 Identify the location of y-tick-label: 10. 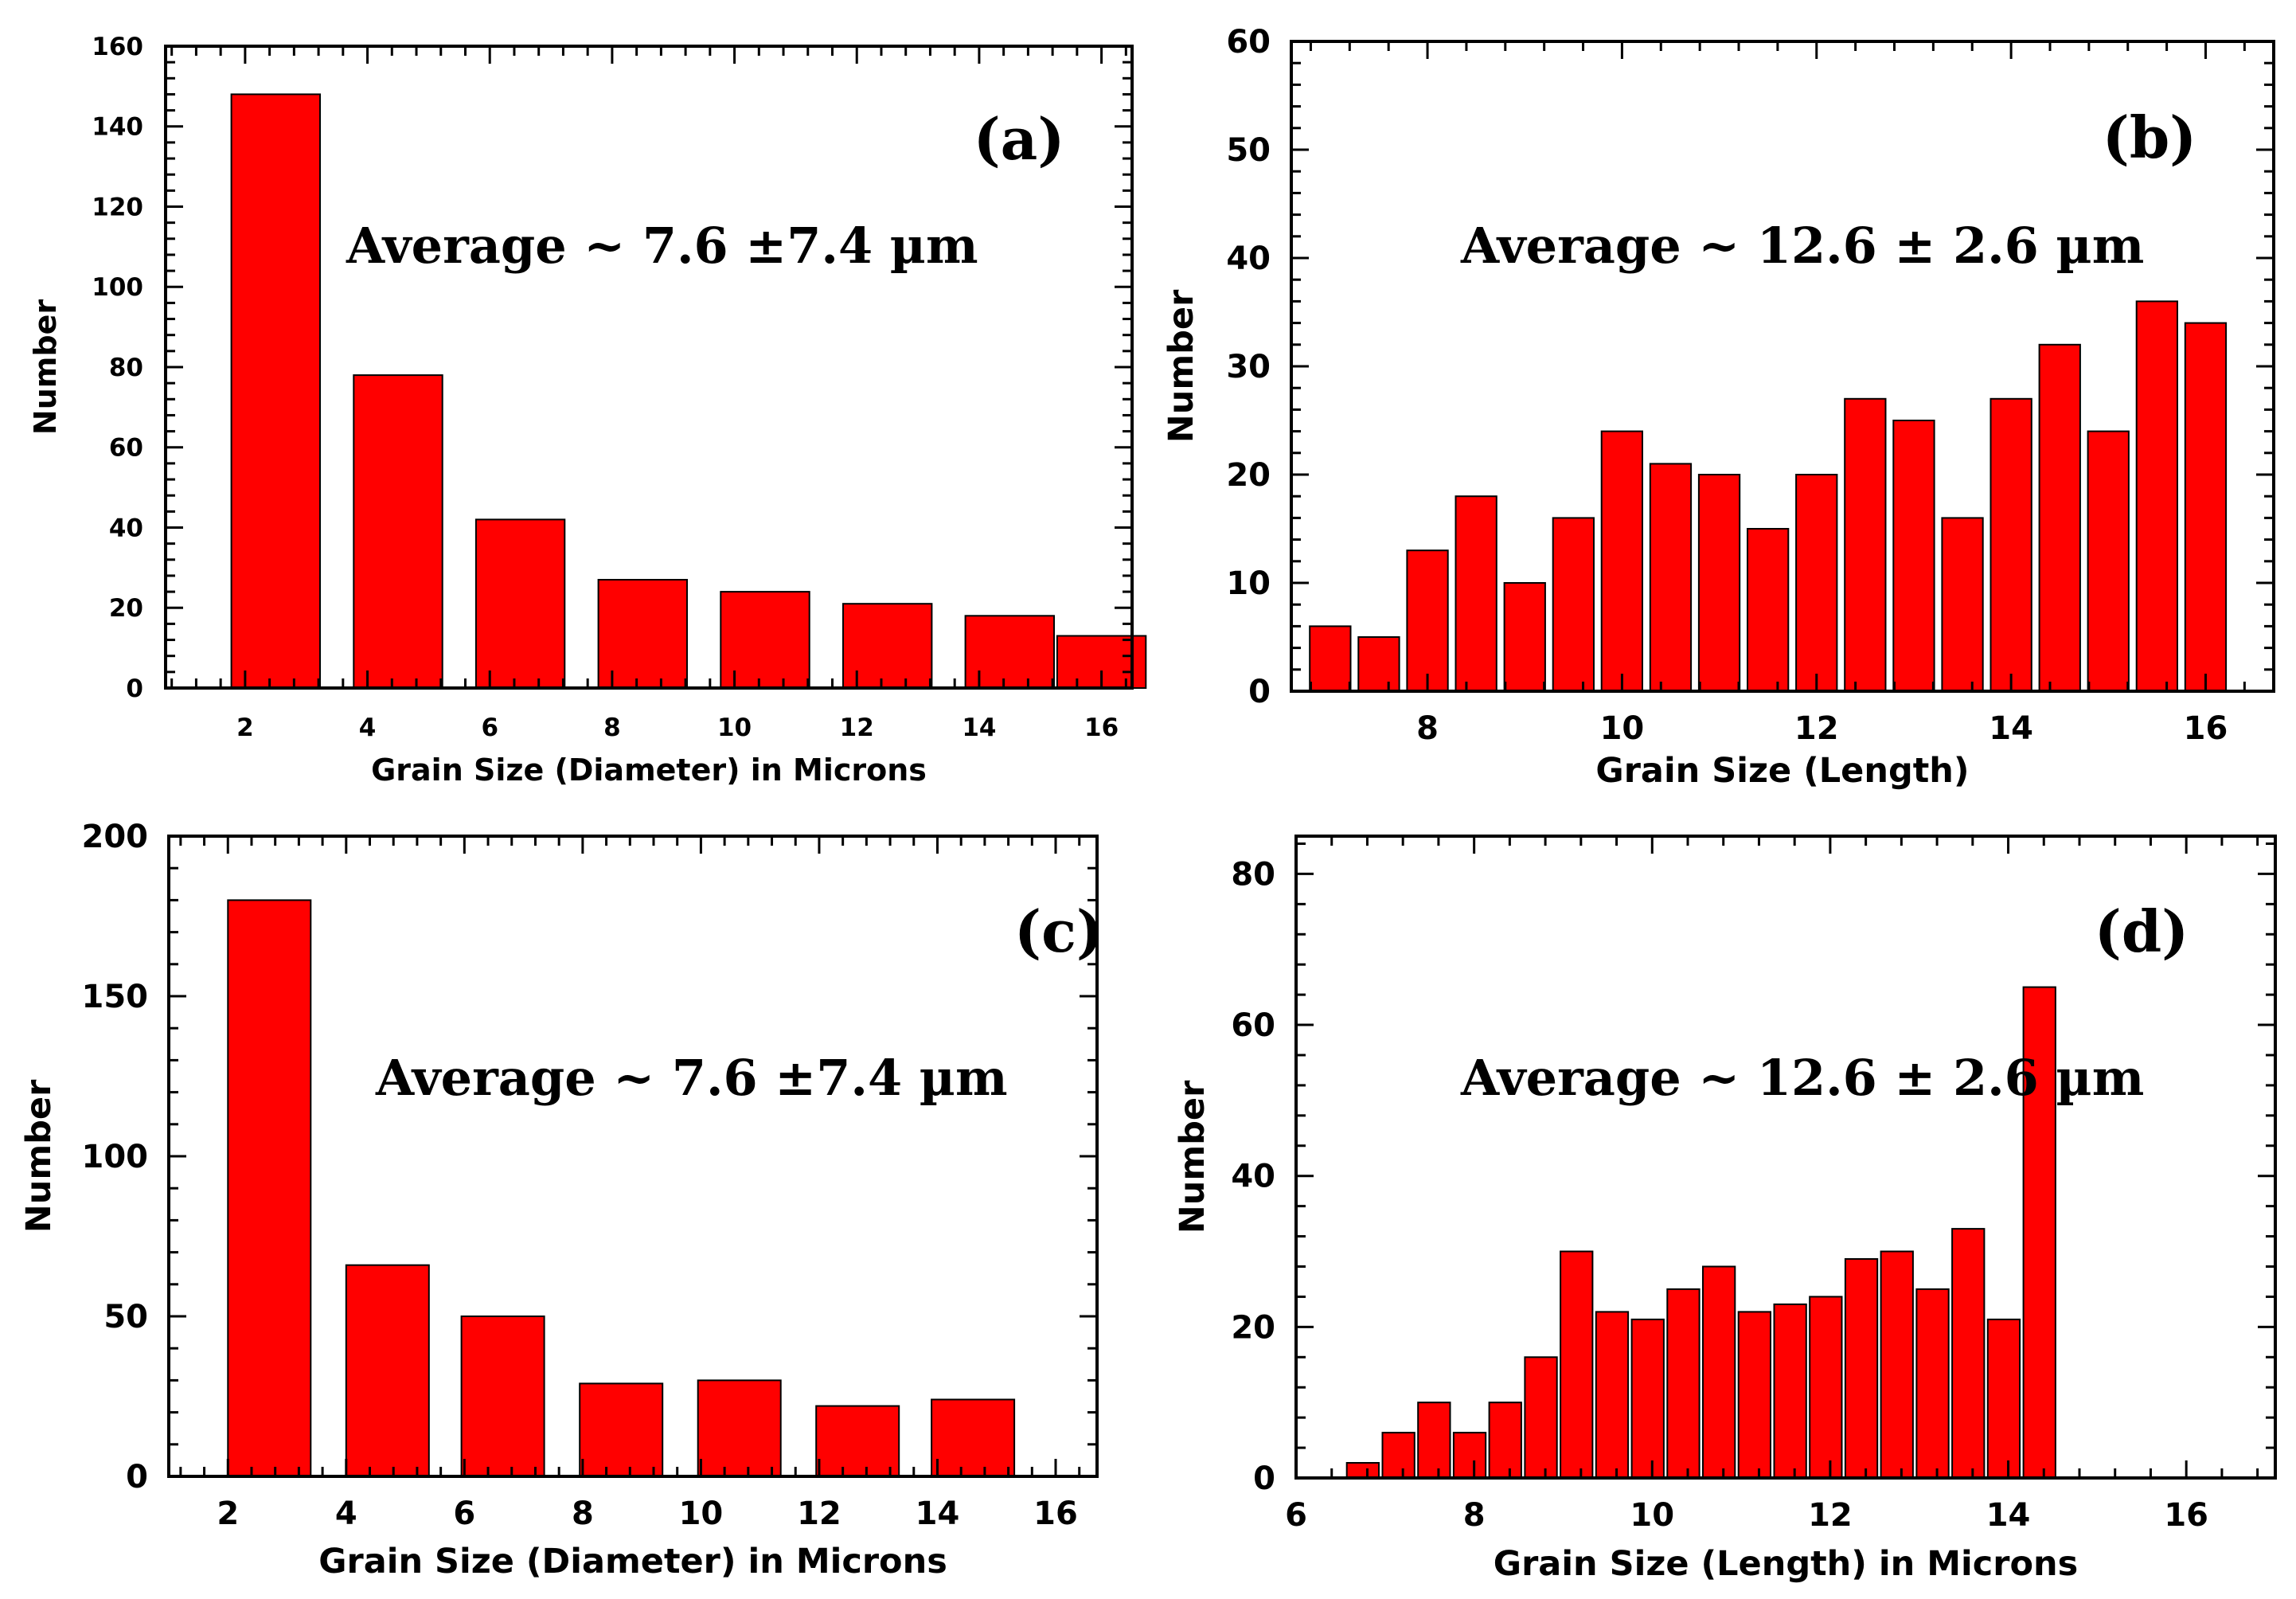
(1248, 583).